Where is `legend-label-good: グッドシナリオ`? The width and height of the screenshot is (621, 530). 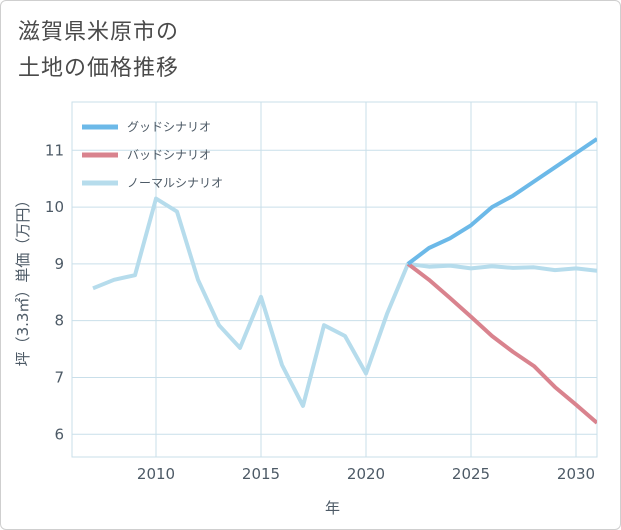 legend-label-good: グッドシナリオ is located at coordinates (169, 127).